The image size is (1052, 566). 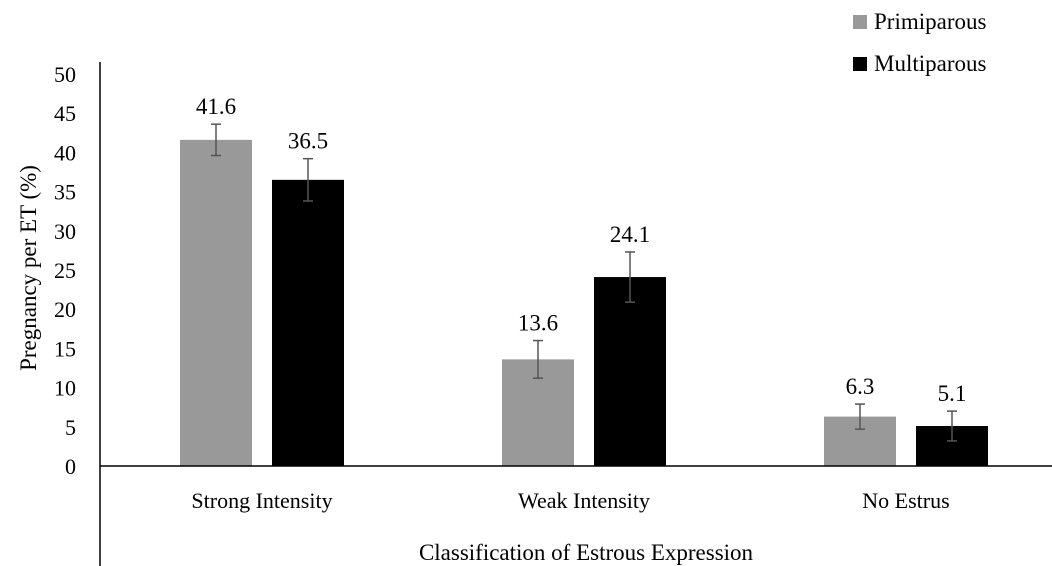 I want to click on legend-label: Primiparous, so click(x=930, y=21).